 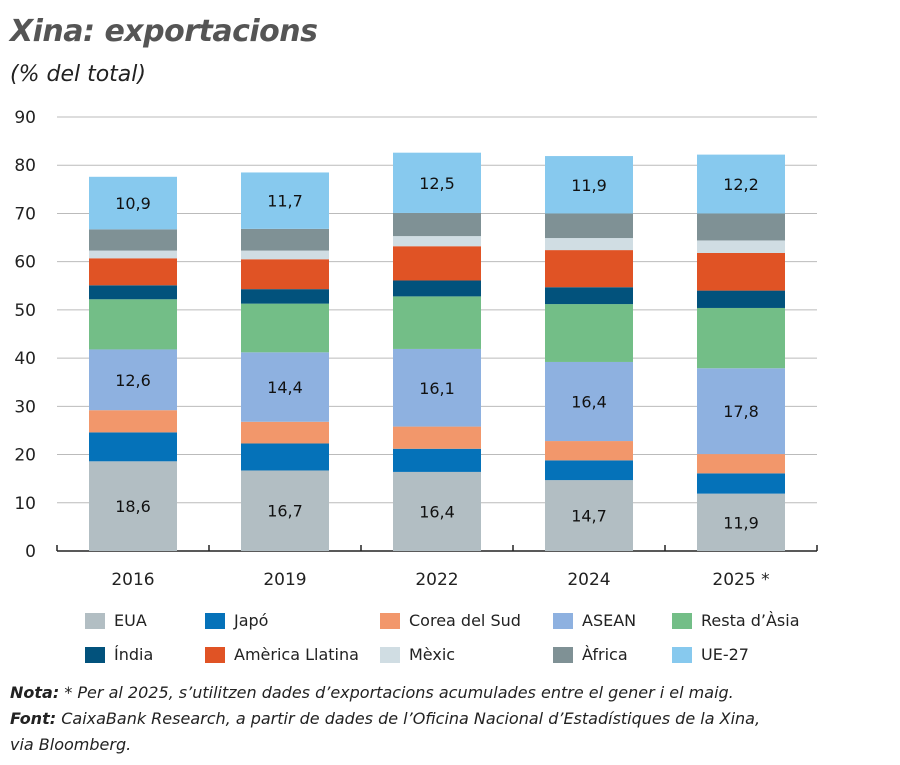 What do you see at coordinates (750, 620) in the screenshot?
I see `legend-label: Resta d’Àsia` at bounding box center [750, 620].